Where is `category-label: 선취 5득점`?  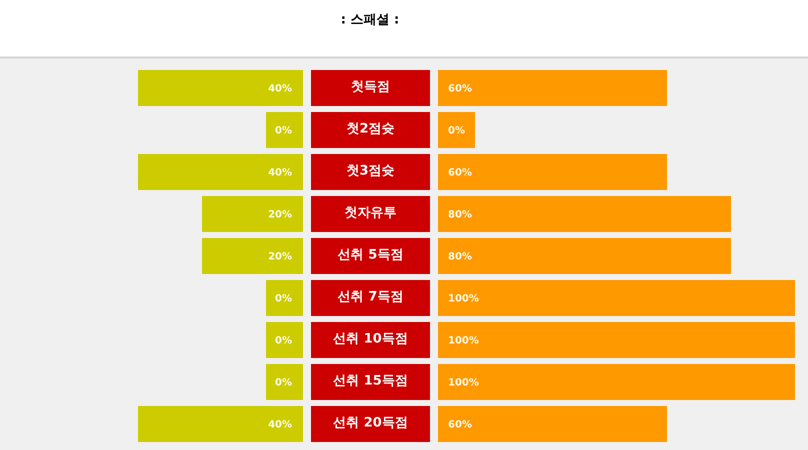
category-label: 선취 5득점 is located at coordinates (371, 255).